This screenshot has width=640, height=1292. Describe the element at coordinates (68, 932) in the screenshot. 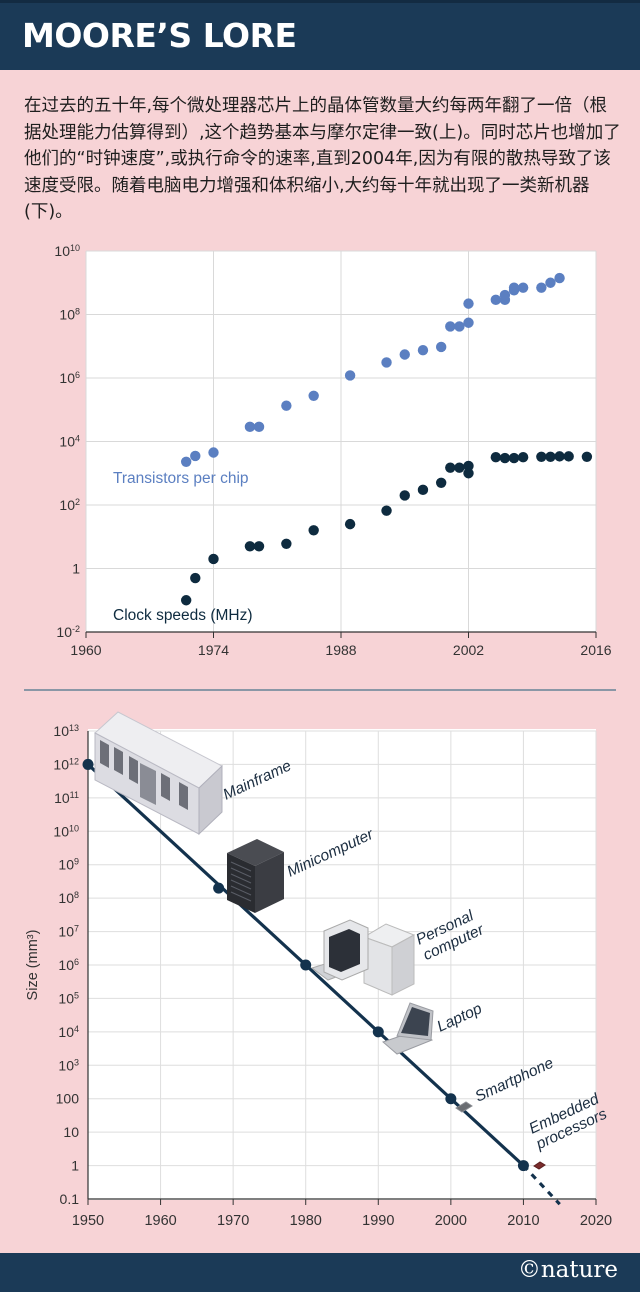

I see `y-tick-label: 10⁷` at that location.